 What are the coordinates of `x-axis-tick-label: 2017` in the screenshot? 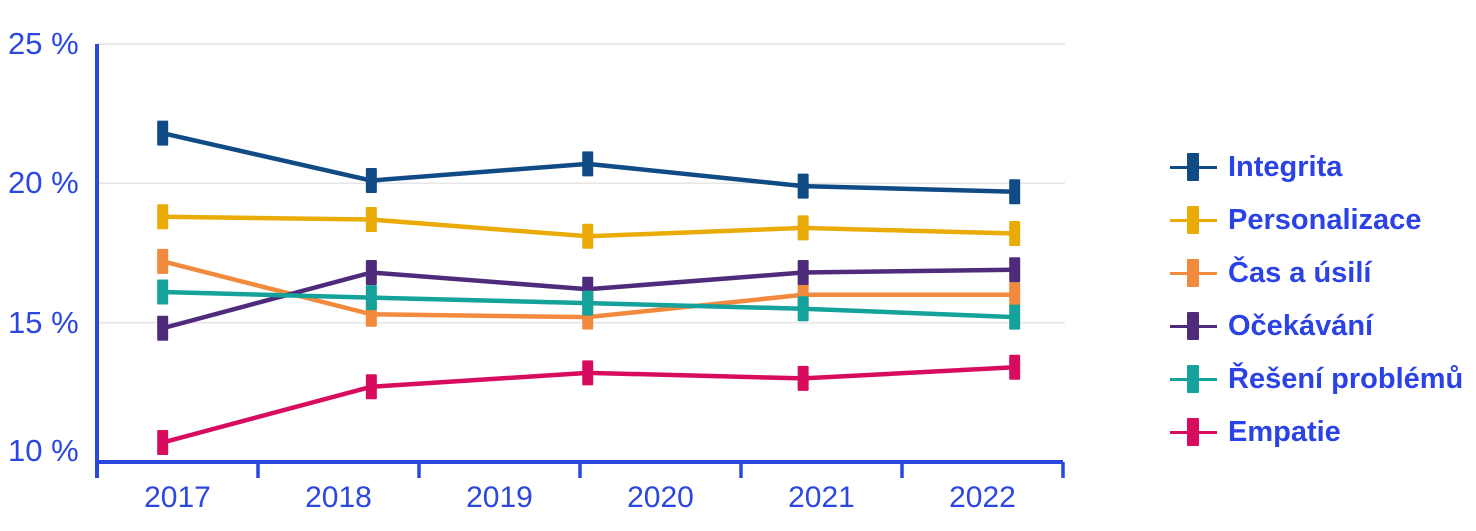 It's located at (177, 497).